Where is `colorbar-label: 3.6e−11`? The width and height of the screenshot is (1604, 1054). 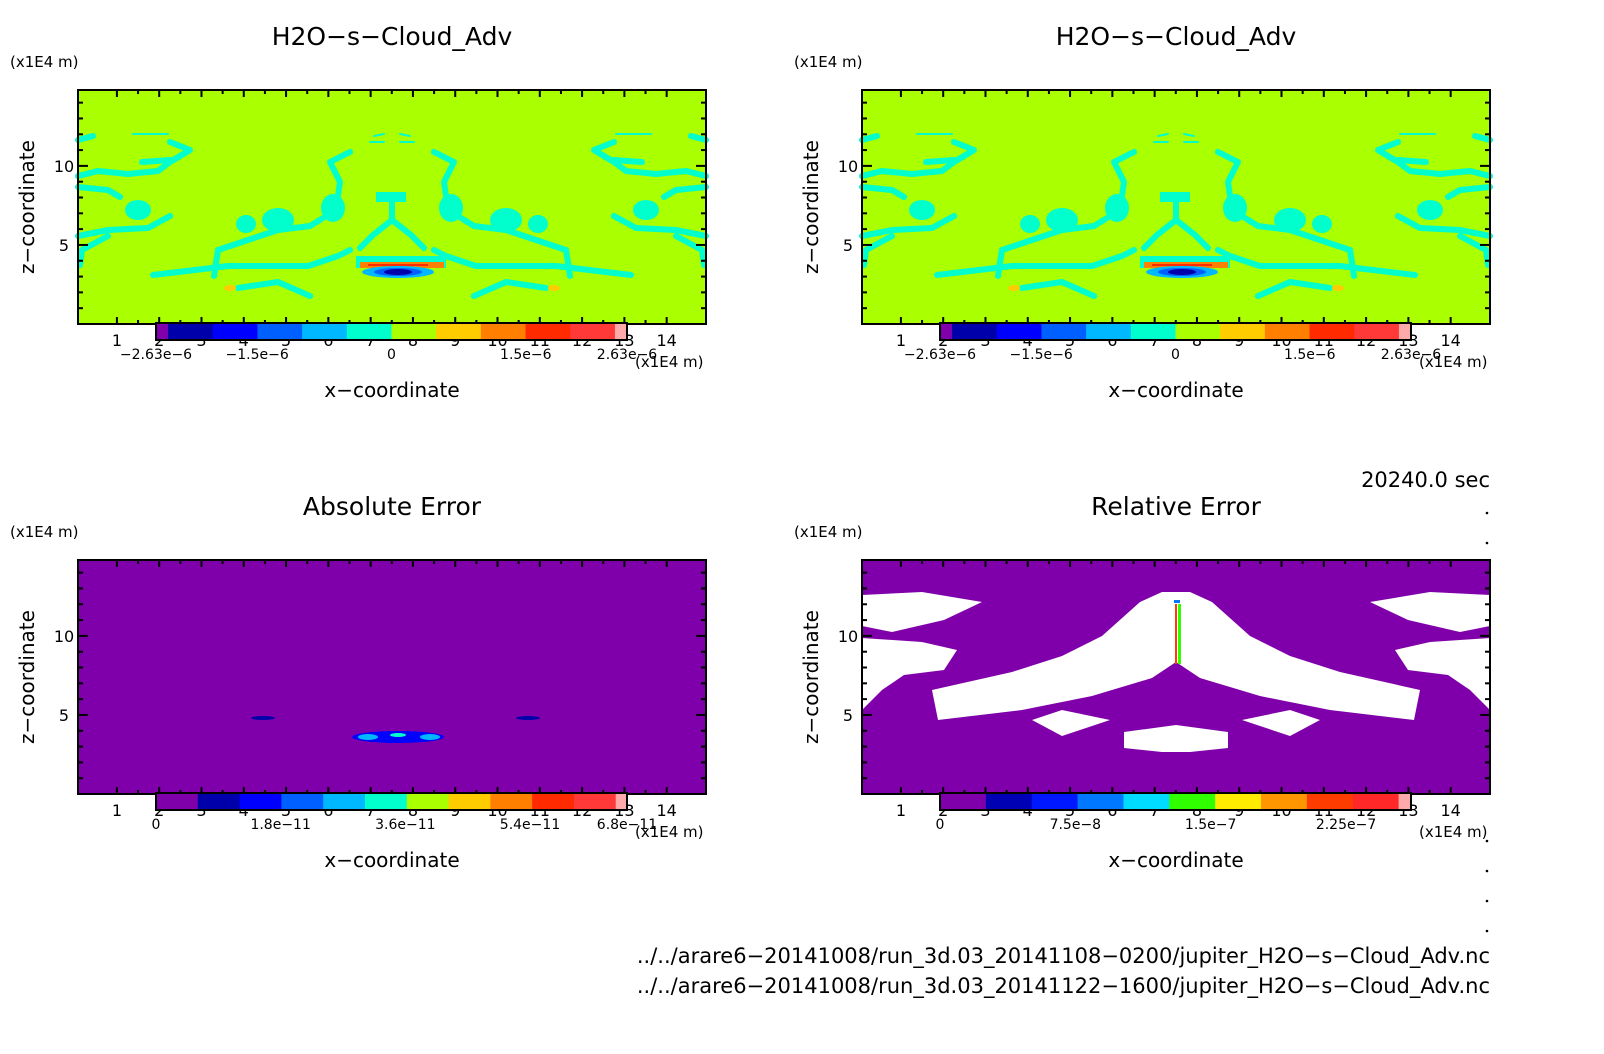
colorbar-label: 3.6e−11 is located at coordinates (405, 825).